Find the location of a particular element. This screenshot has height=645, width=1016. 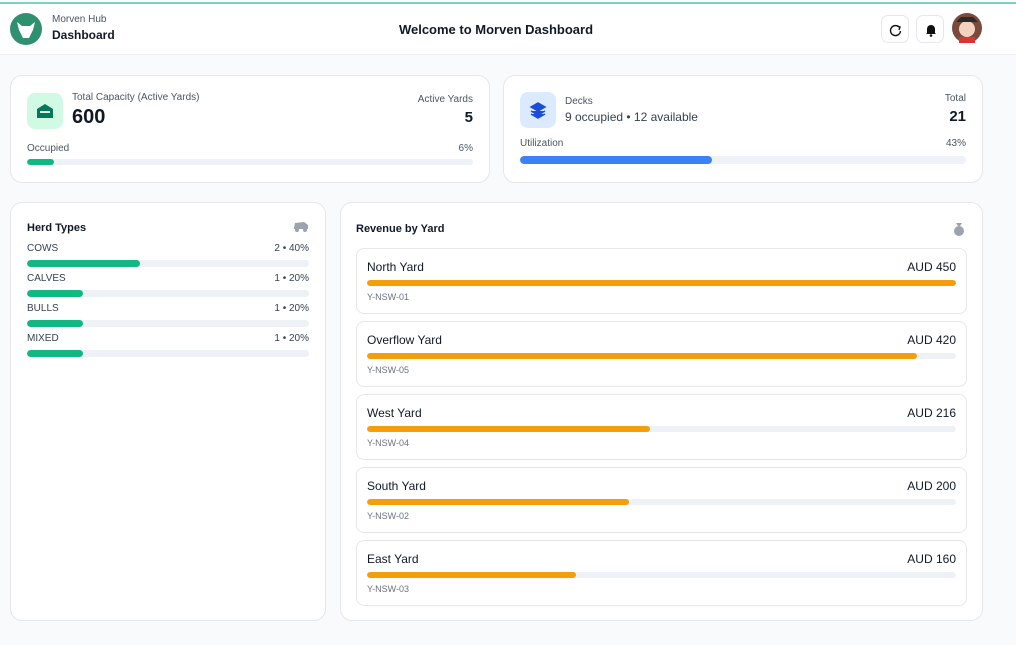

brand-sub: Dashboard is located at coordinates (83, 35).